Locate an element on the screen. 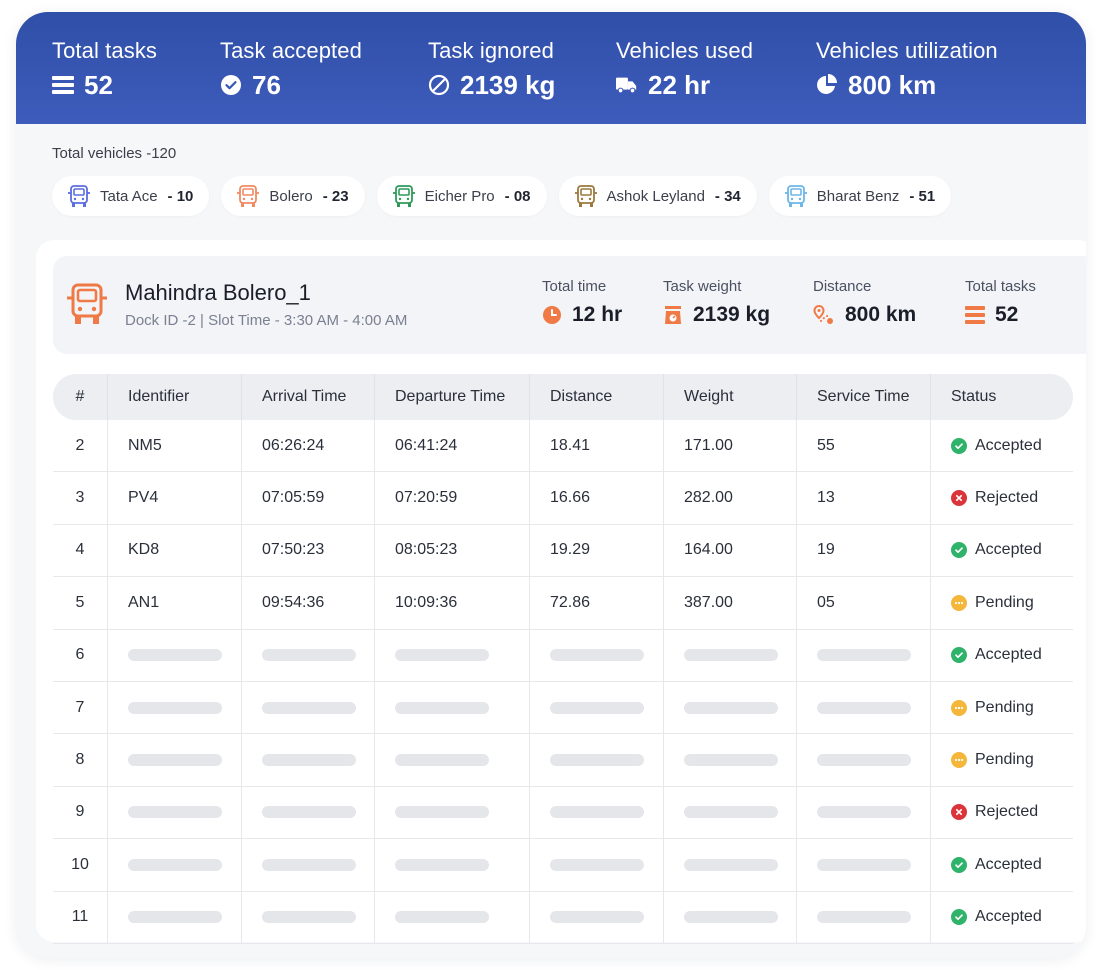 The width and height of the screenshot is (1100, 970). table-row: 6 Accepted is located at coordinates (563, 655).